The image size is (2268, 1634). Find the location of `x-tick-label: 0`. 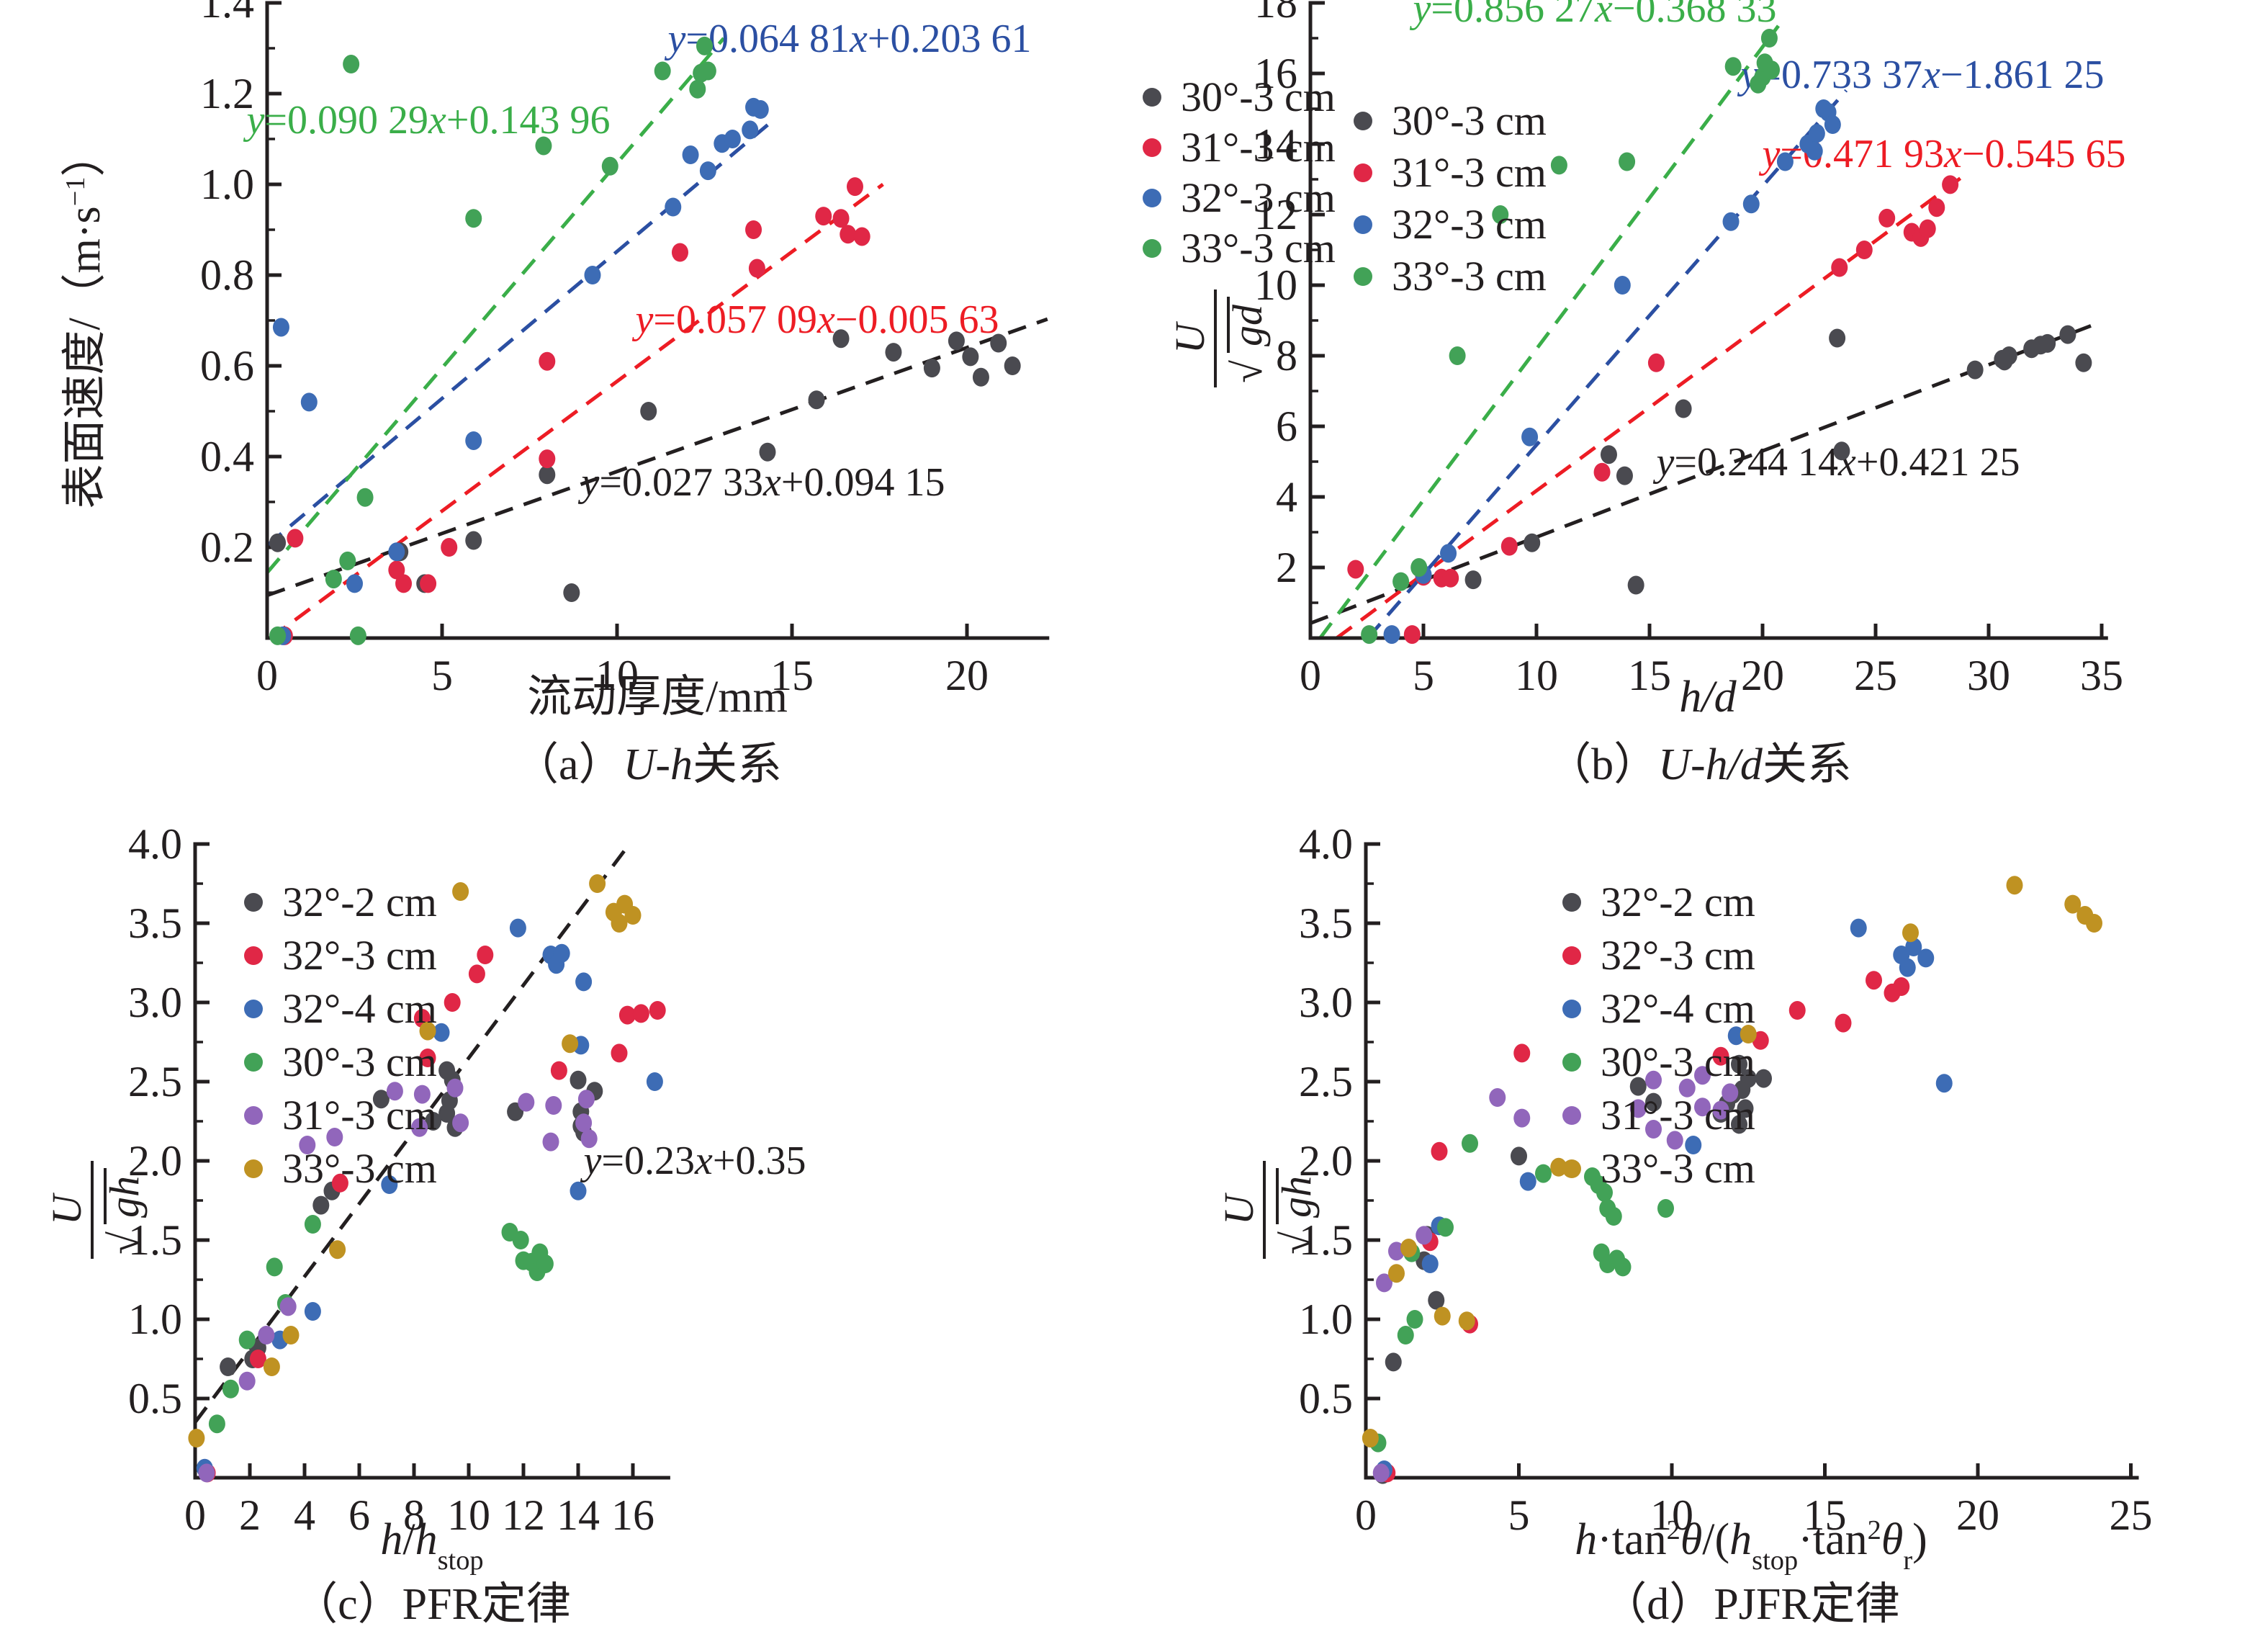

x-tick-label: 0 is located at coordinates (267, 676).